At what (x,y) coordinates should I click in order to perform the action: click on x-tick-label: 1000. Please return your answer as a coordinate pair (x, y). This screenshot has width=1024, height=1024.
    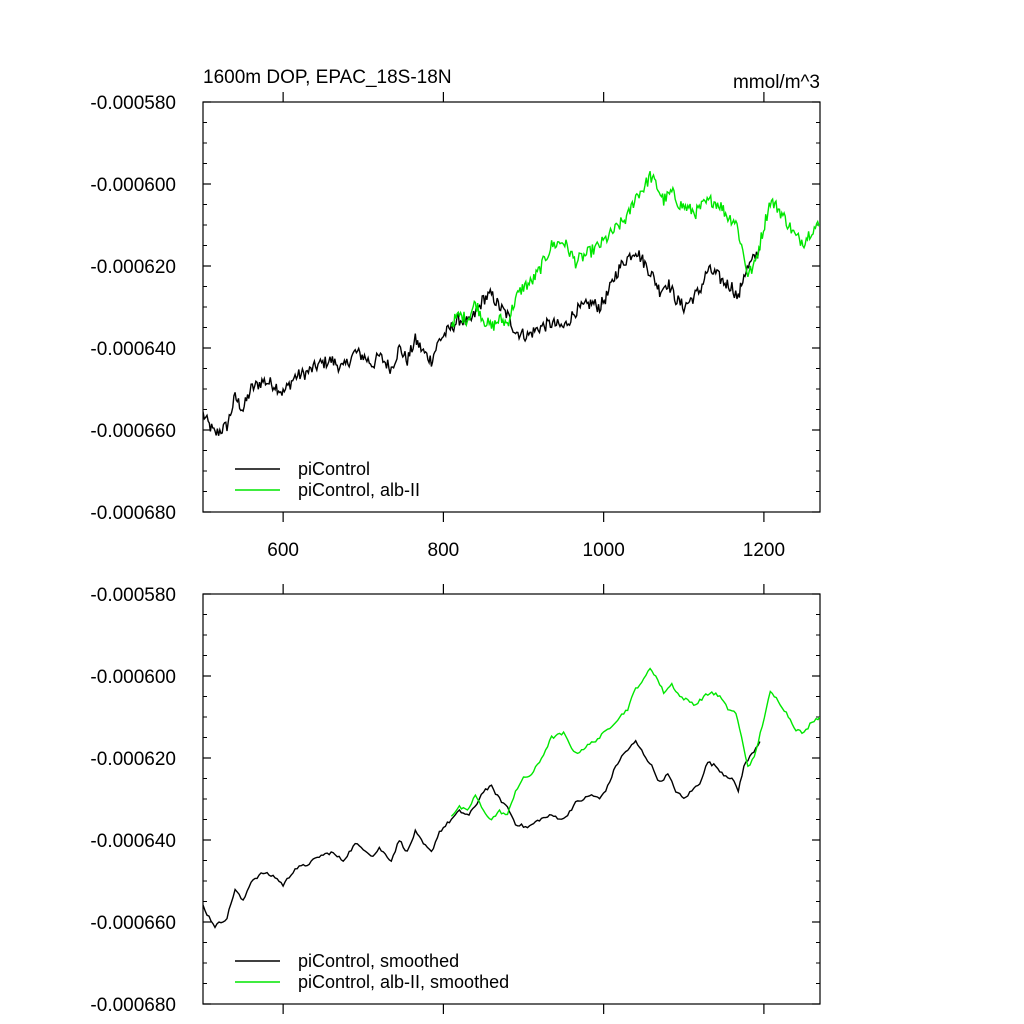
    Looking at the image, I should click on (604, 550).